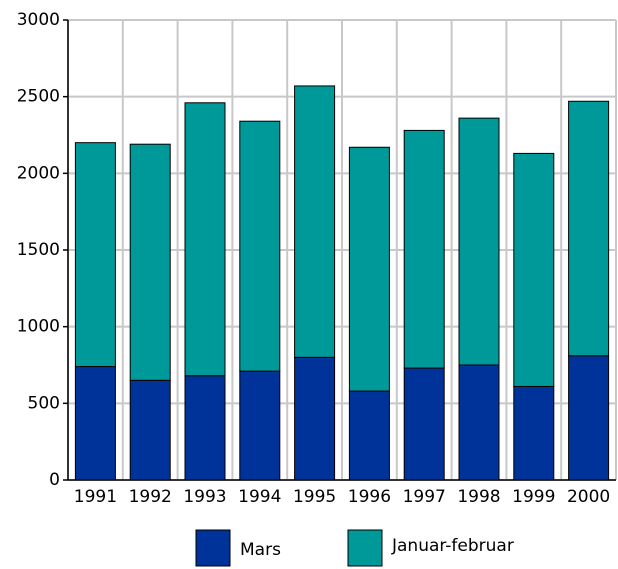  What do you see at coordinates (38, 327) in the screenshot?
I see `y-tick-label: 1000` at bounding box center [38, 327].